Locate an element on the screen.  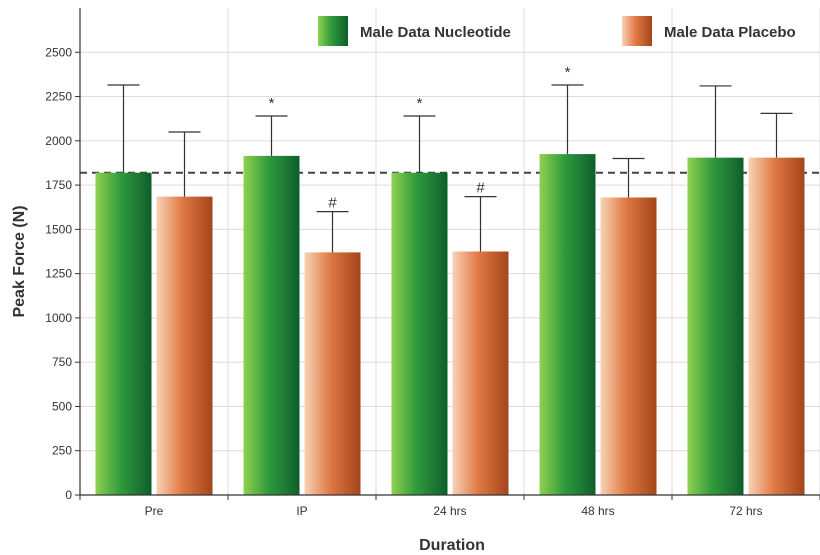
legend: Male Data Nucleotide Male Data Placebo is located at coordinates (557, 31).